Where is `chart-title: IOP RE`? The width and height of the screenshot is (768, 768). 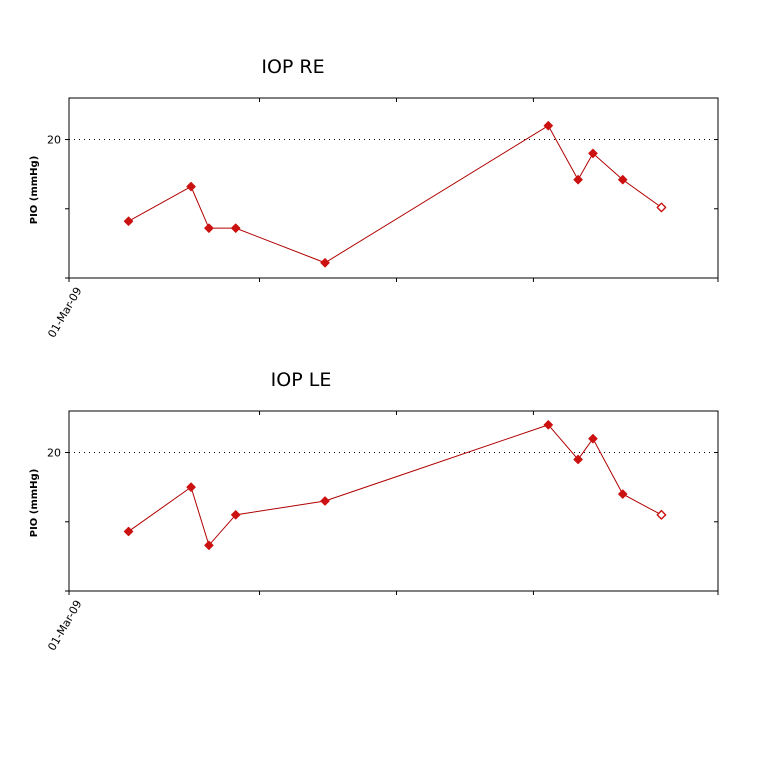 chart-title: IOP RE is located at coordinates (292, 67).